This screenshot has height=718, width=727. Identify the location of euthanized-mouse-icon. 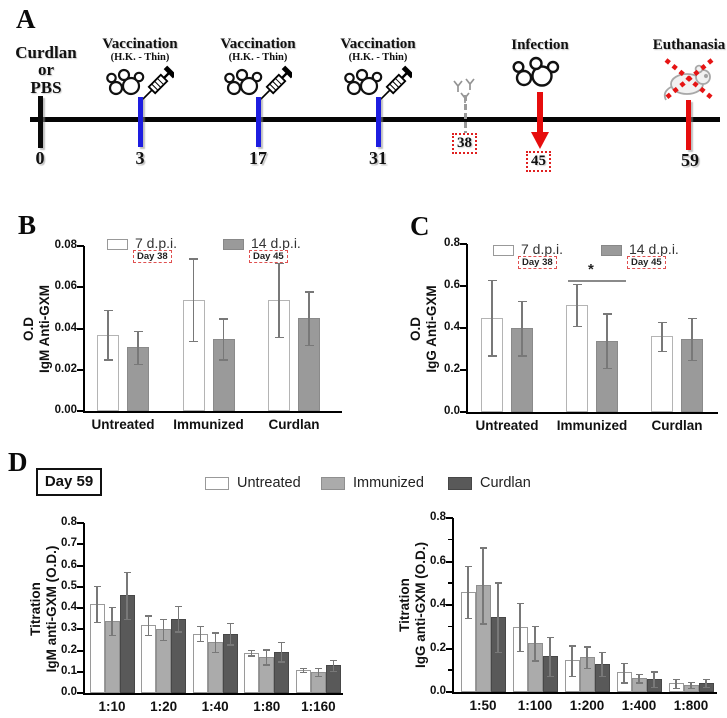
(688, 79).